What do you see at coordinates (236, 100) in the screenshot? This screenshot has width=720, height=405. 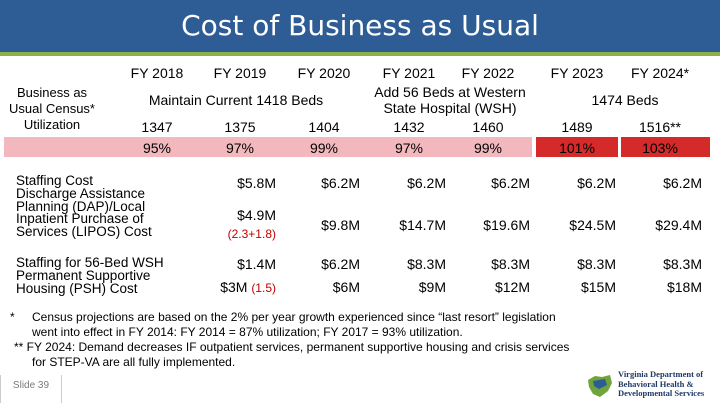 I see `capacity-current: Maintain Current 1418 Beds` at bounding box center [236, 100].